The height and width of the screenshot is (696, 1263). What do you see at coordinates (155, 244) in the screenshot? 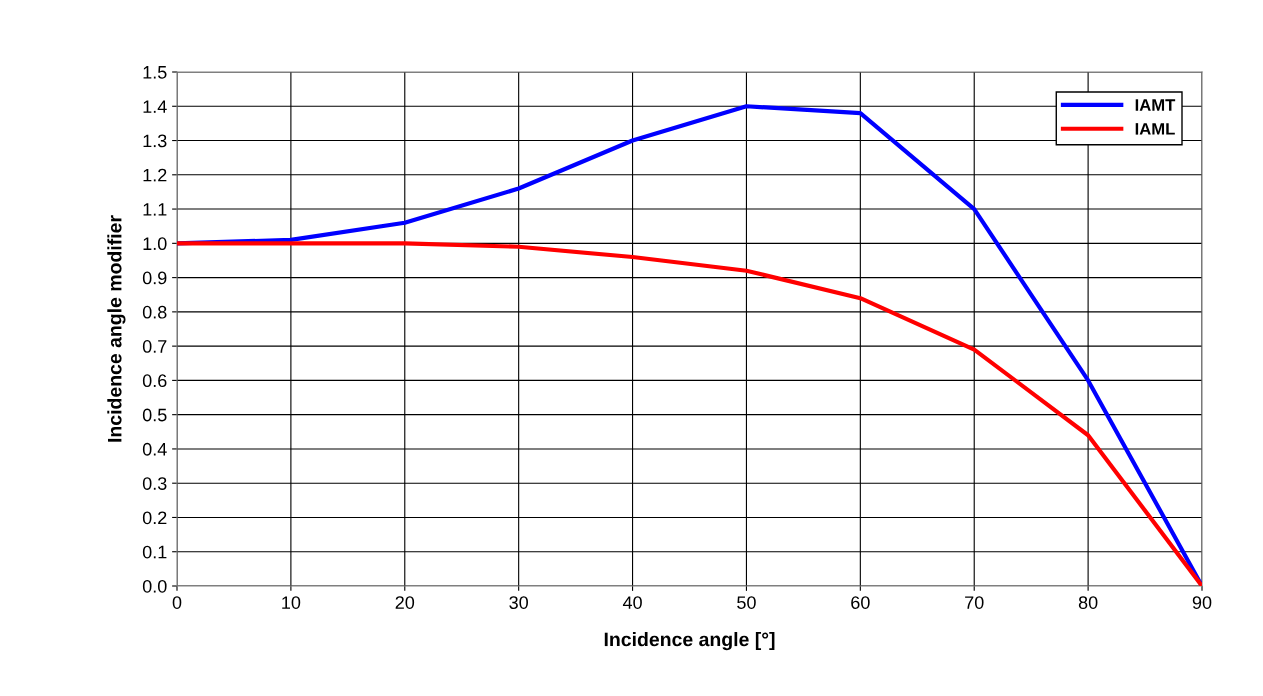
I see `y-tick-label: 1.0` at bounding box center [155, 244].